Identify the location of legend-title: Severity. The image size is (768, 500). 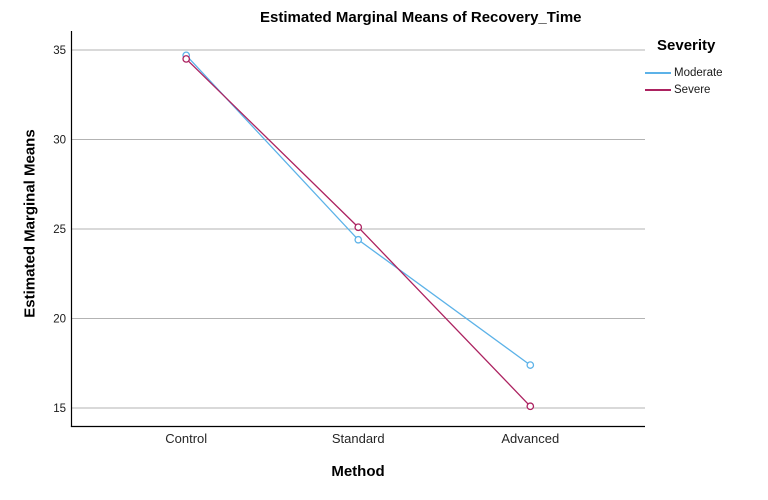
(686, 45).